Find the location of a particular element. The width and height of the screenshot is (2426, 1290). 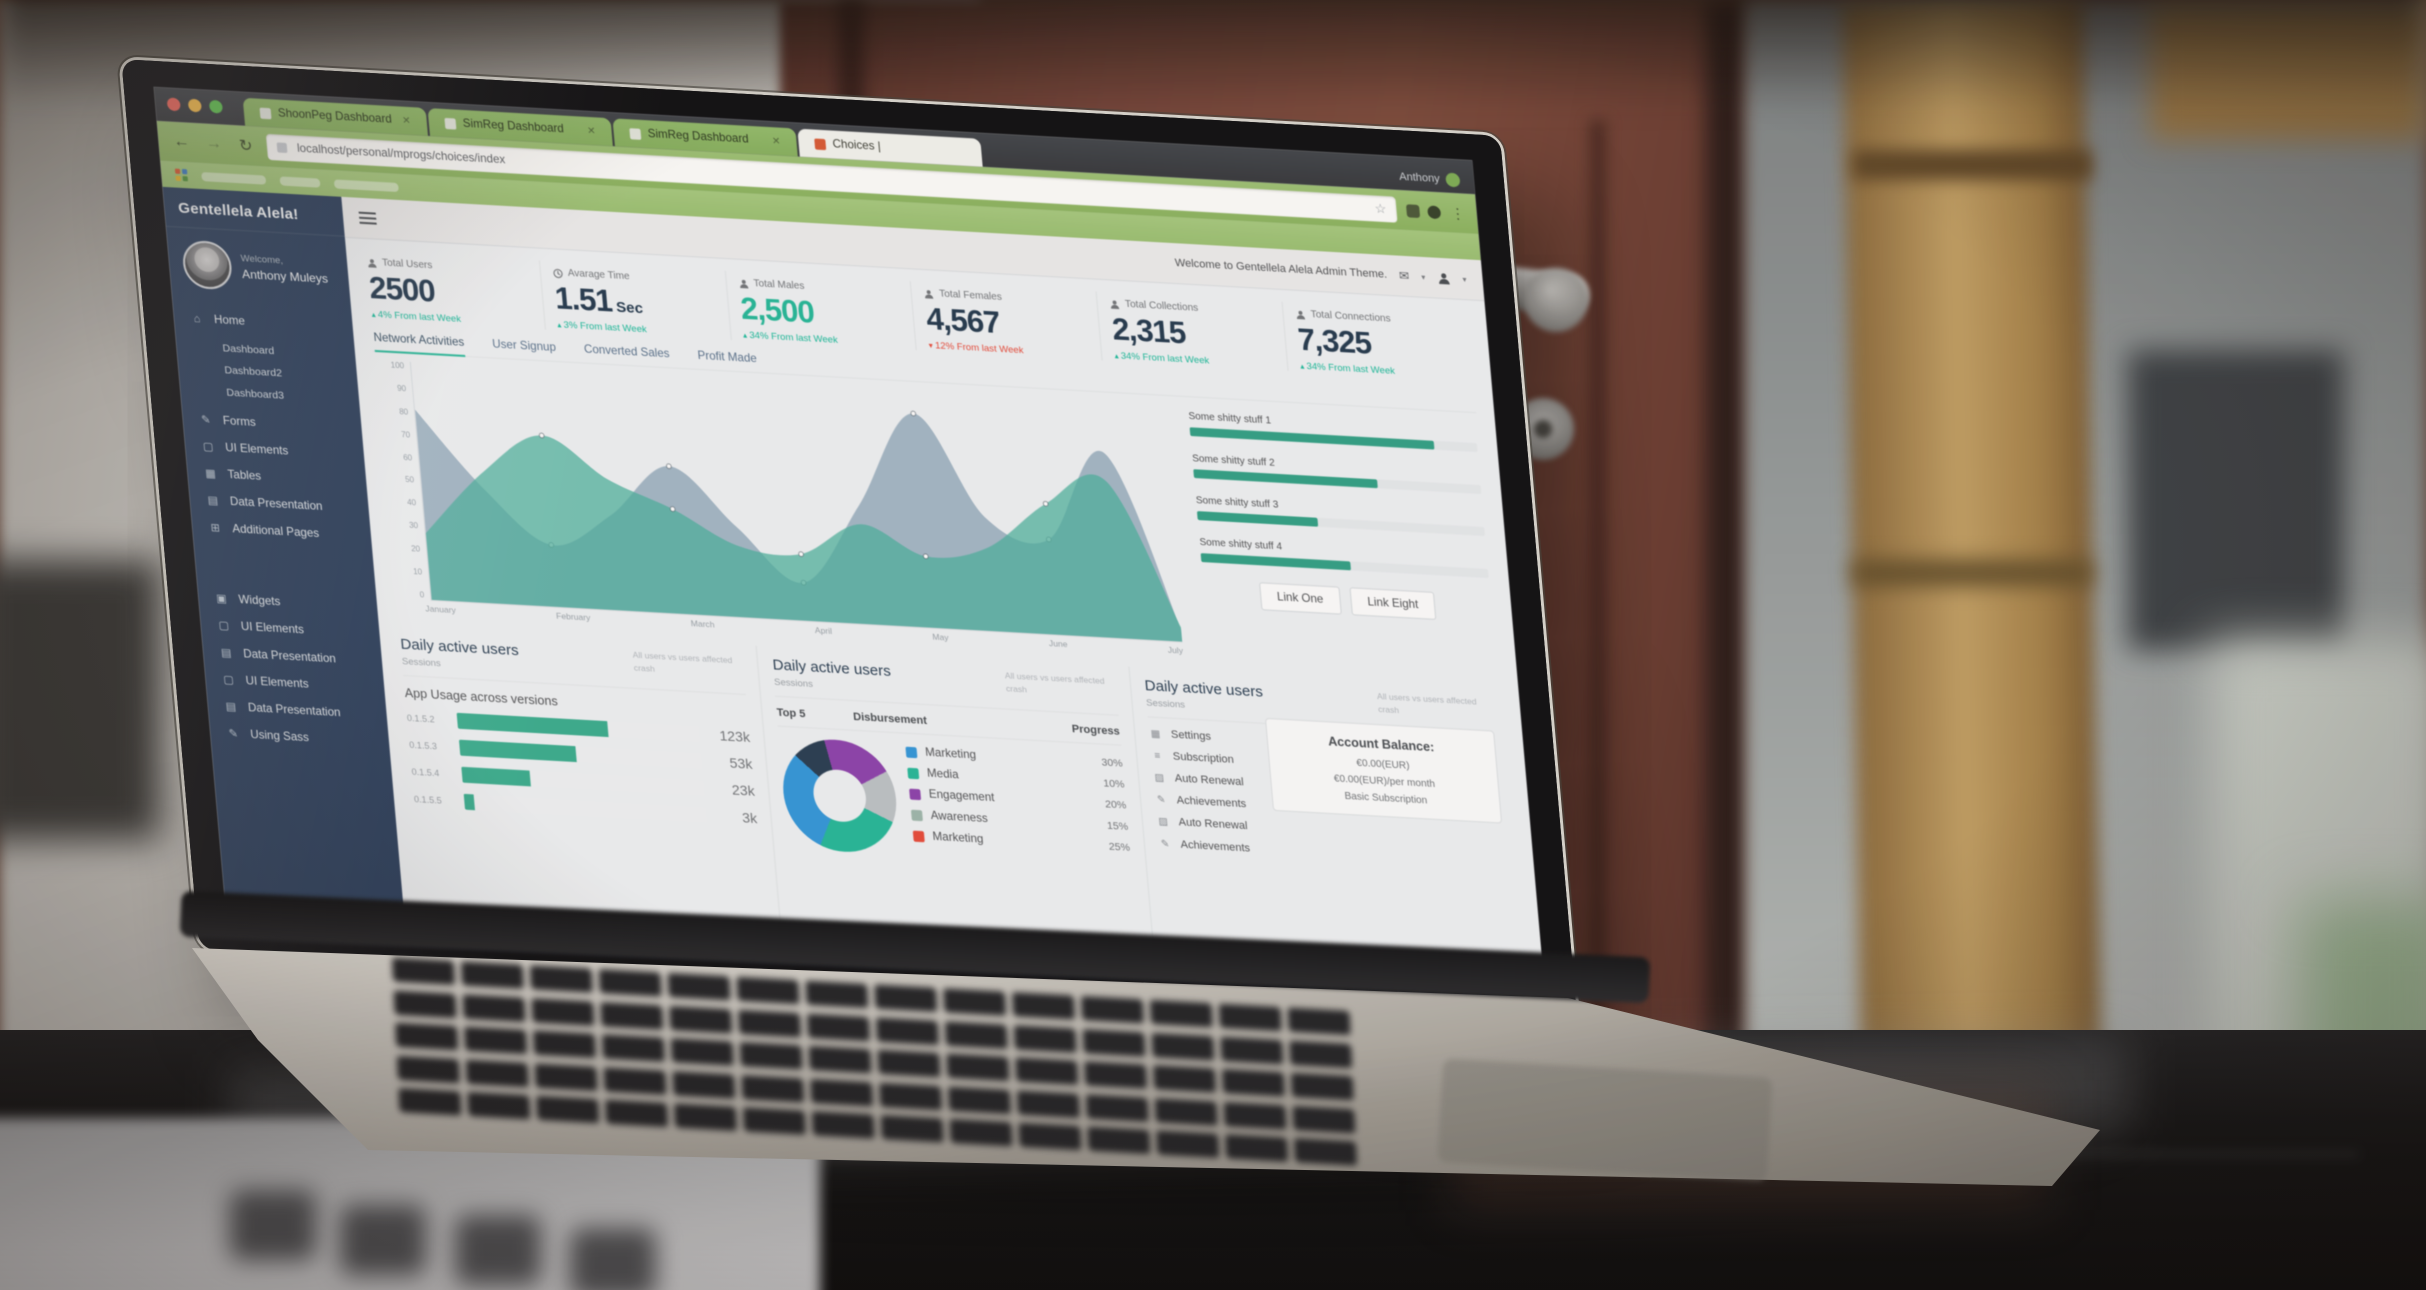

minimize-window-button is located at coordinates (194, 105).